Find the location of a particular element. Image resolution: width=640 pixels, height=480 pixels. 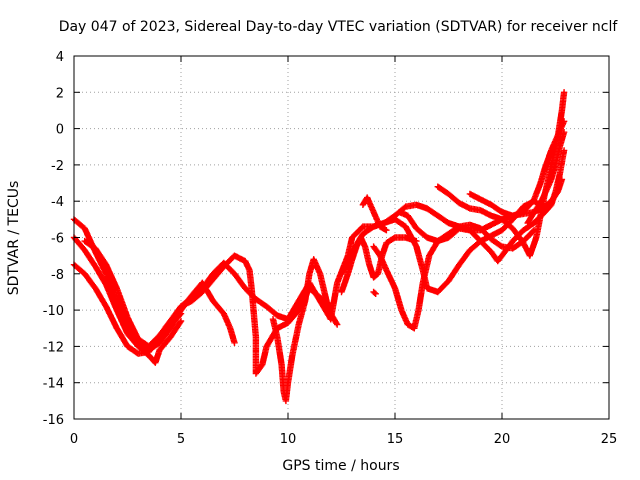

y-tick-label: -12 is located at coordinates (53, 347).